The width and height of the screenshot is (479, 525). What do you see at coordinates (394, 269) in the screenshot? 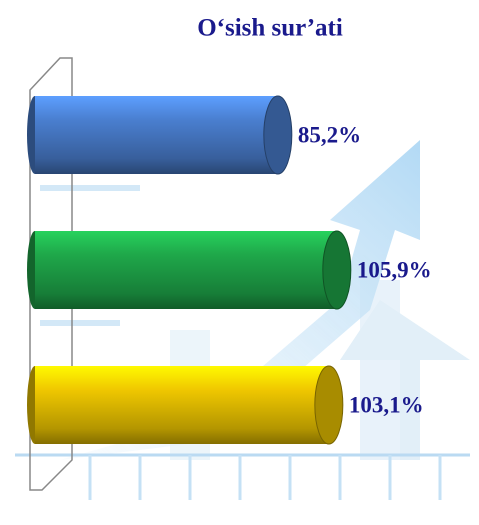
I see `value-label: 105,9%` at bounding box center [394, 269].